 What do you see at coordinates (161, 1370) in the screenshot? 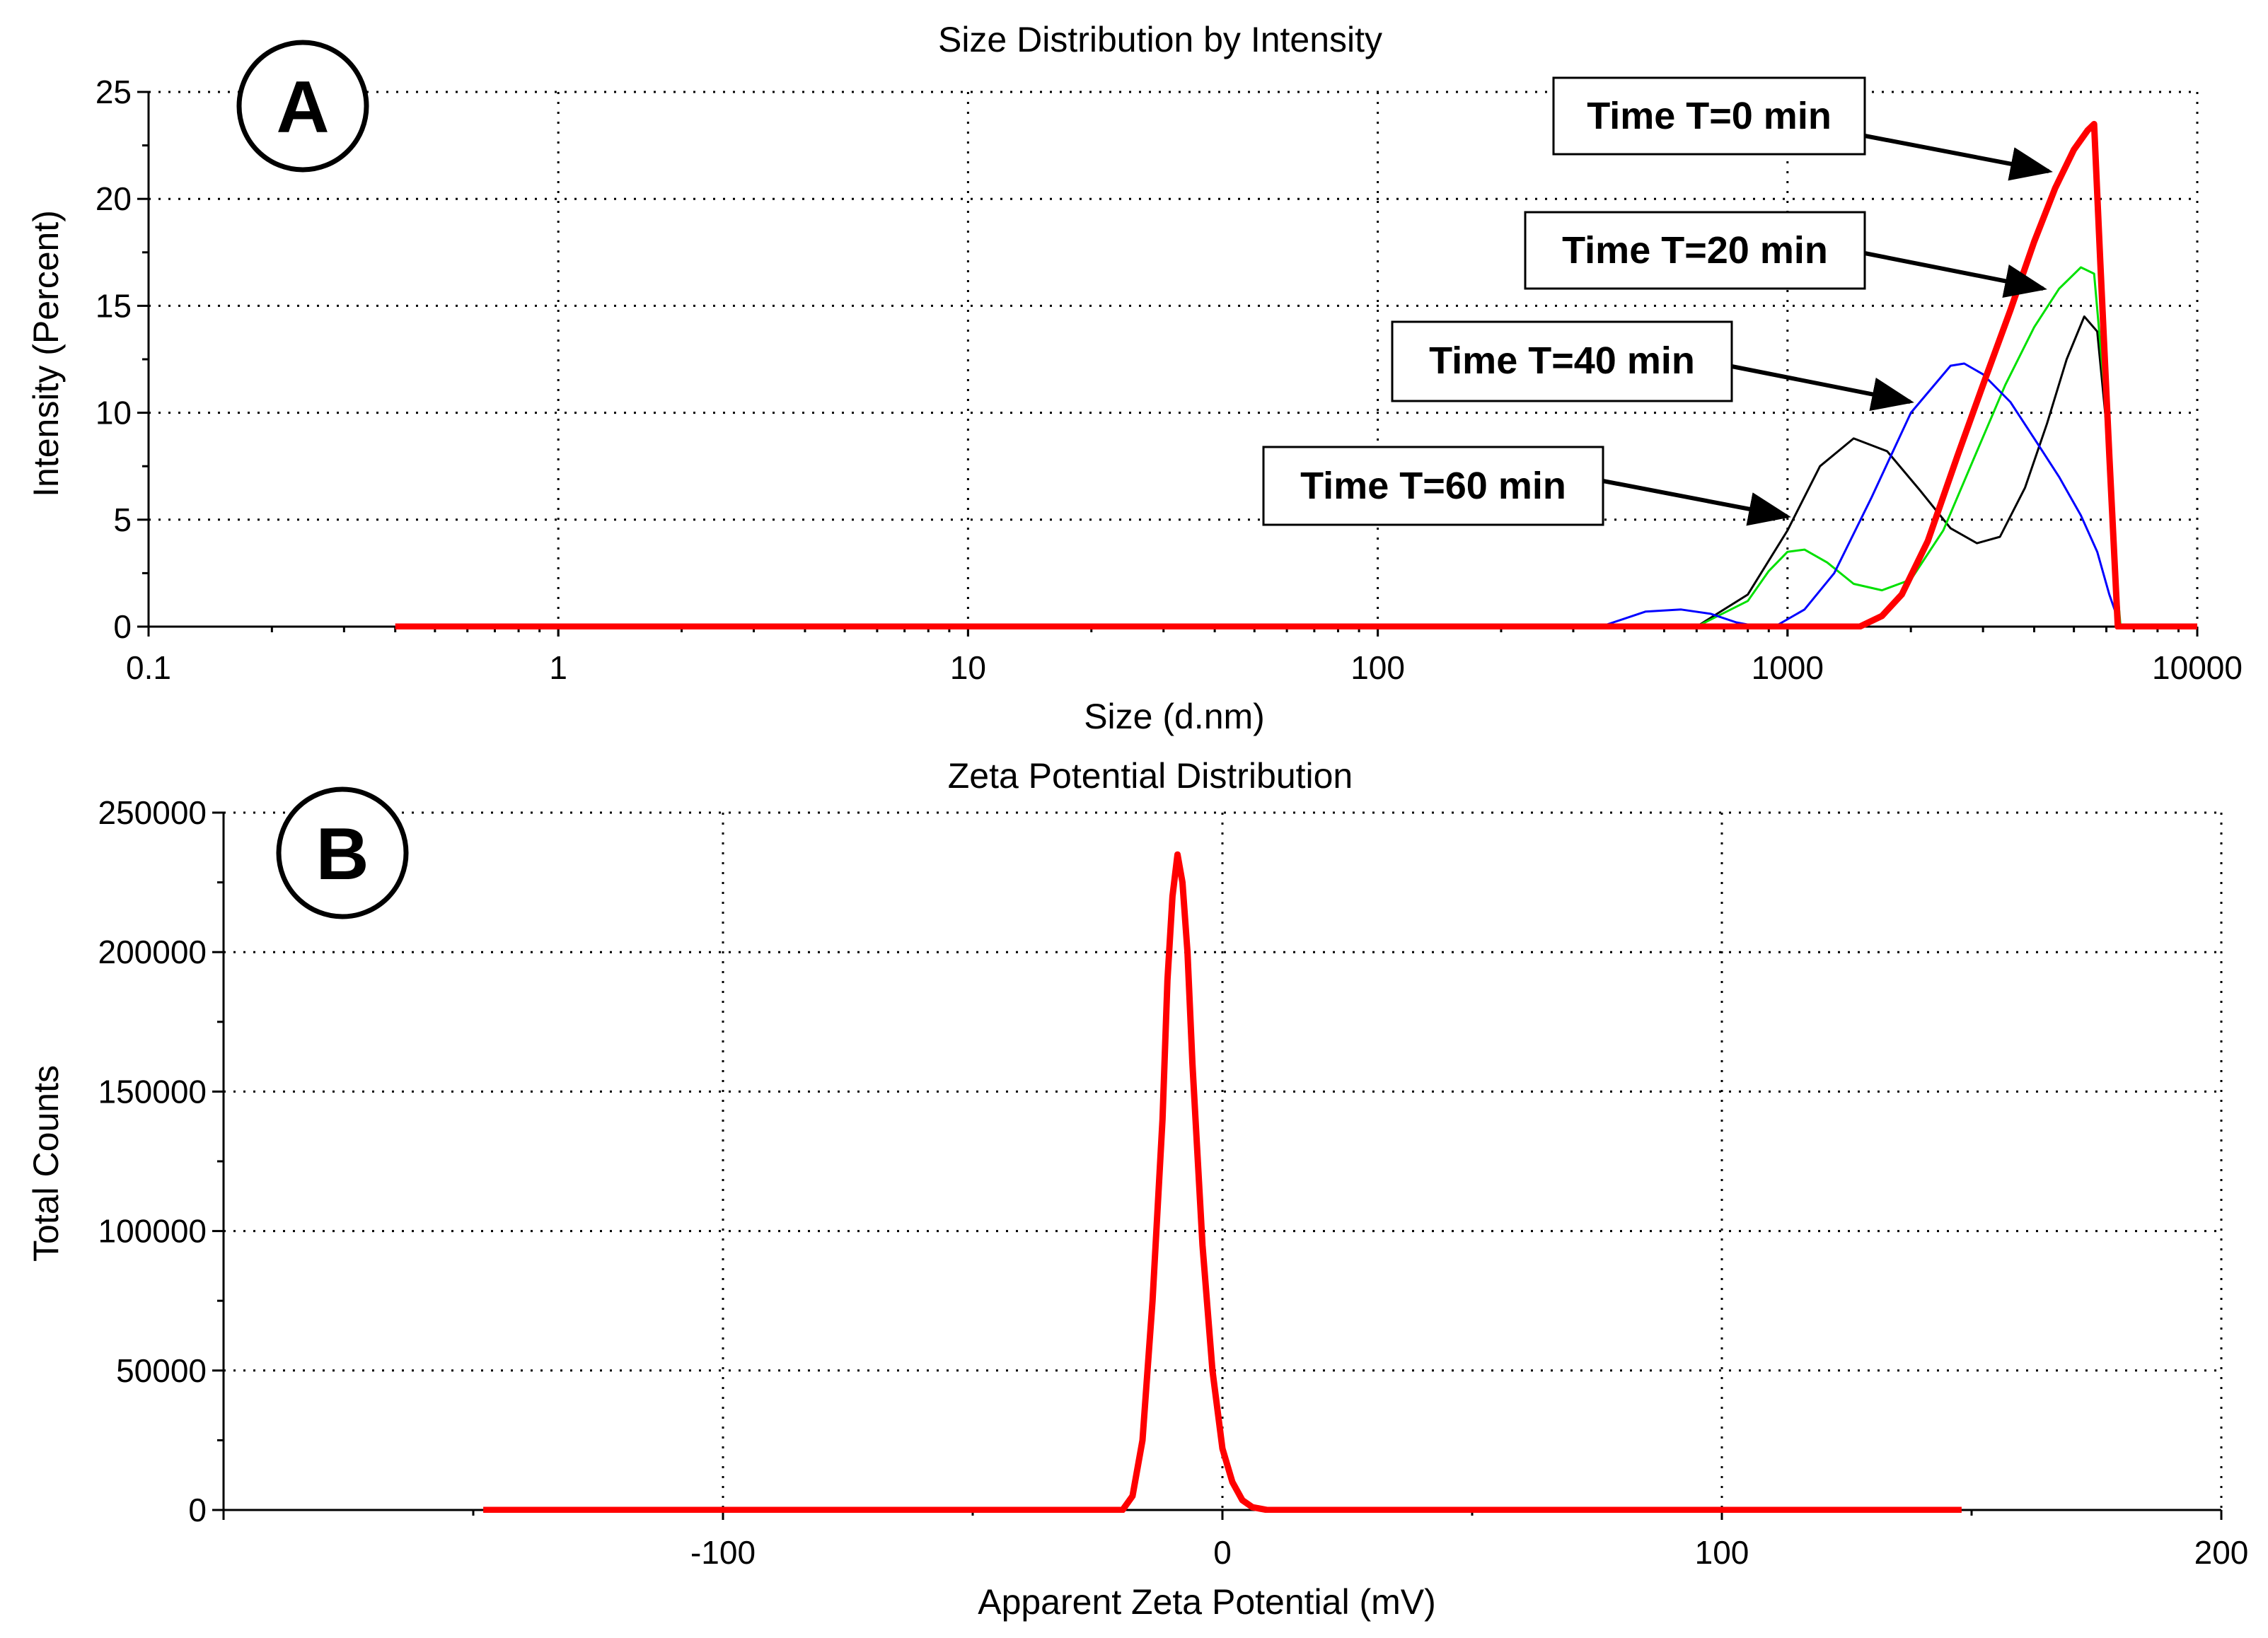
I see `chart-b-y-tick-label: 50000` at bounding box center [161, 1370].